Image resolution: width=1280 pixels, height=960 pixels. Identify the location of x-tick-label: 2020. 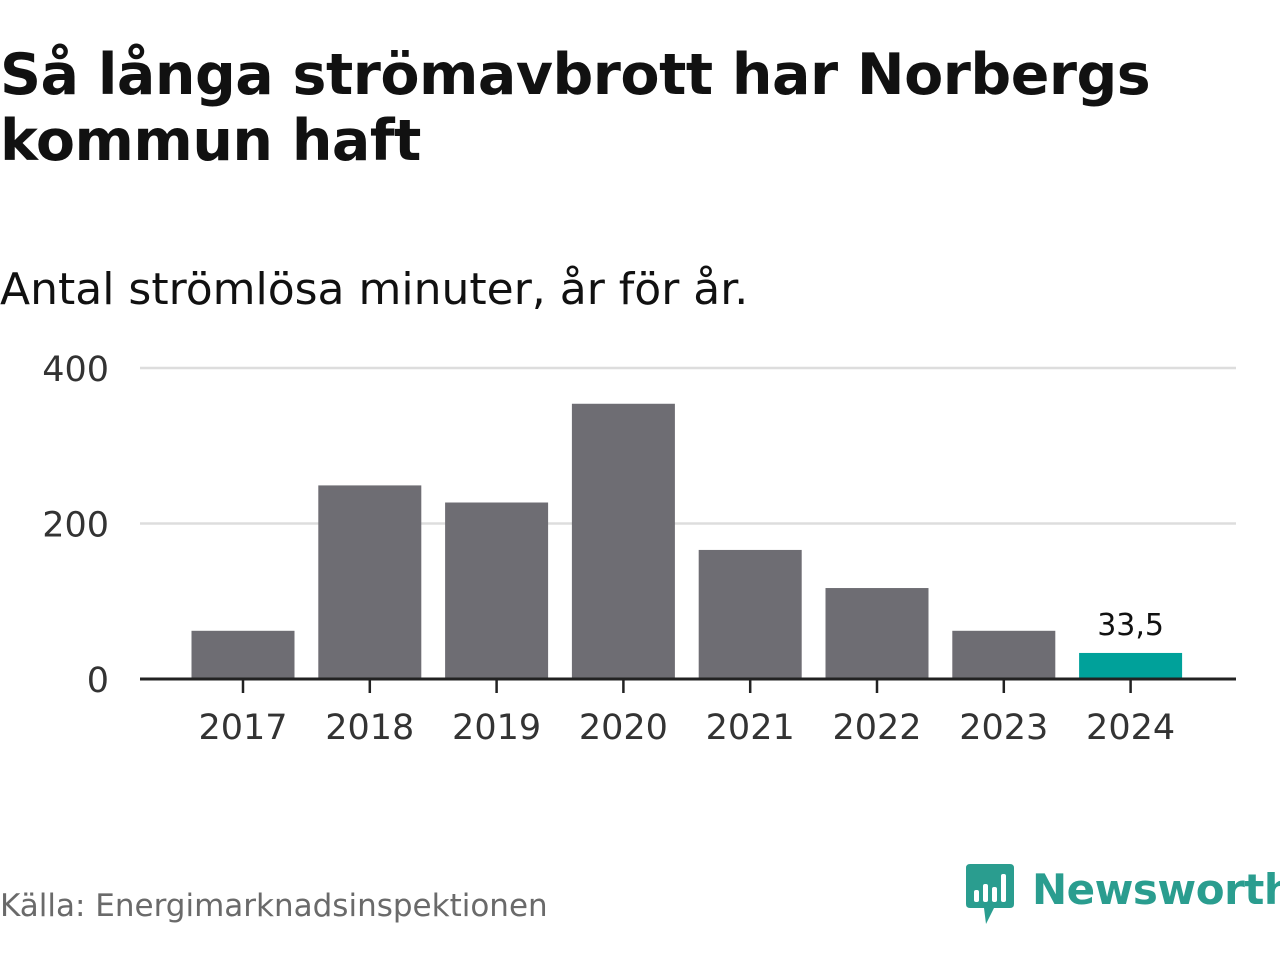
(623, 728).